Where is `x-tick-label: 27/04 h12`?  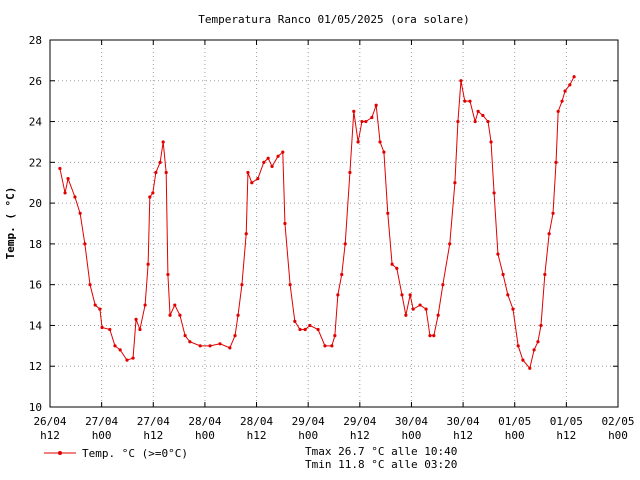 x-tick-label: 27/04 h12 is located at coordinates (153, 428).